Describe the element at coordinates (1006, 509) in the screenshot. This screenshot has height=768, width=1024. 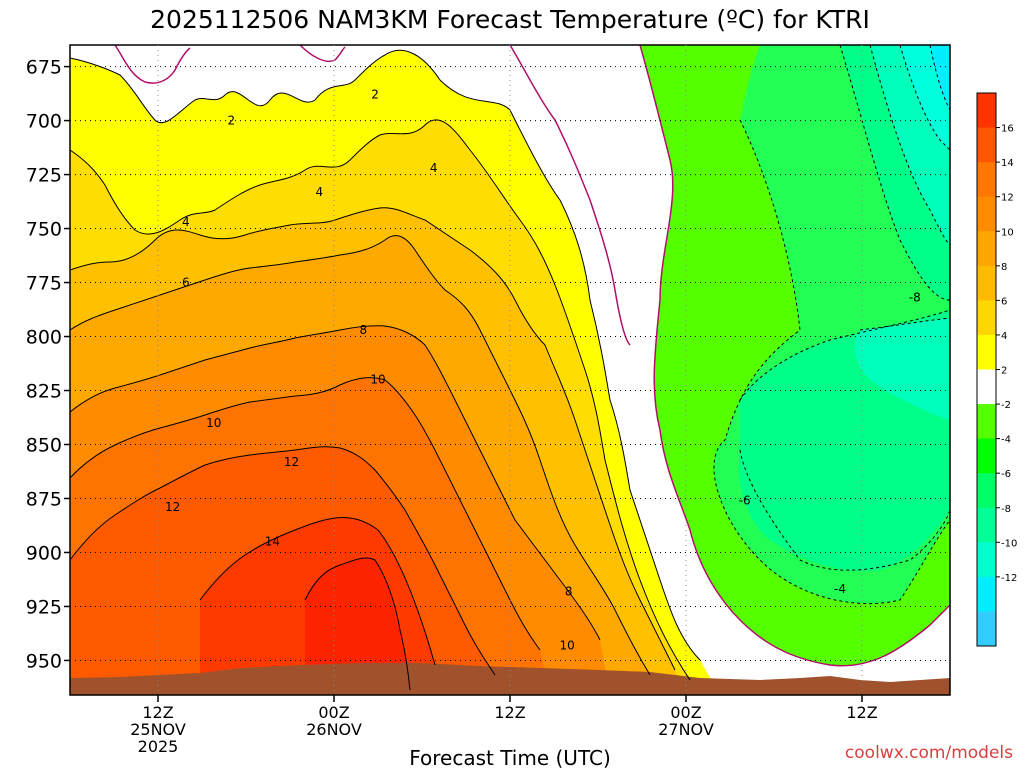
I see `colorbar-label: -8` at that location.